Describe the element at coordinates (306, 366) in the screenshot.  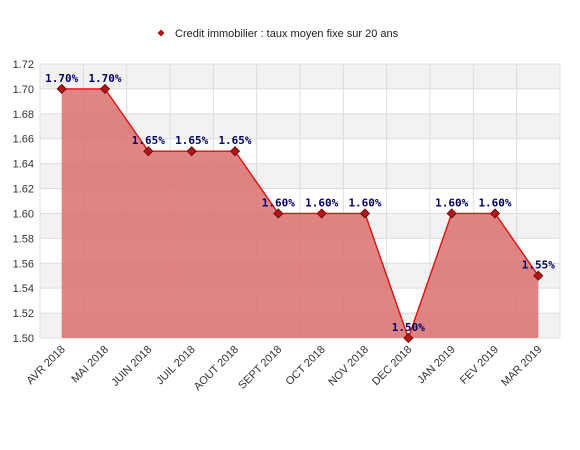
I see `x-tick-label: OCT 2018` at that location.